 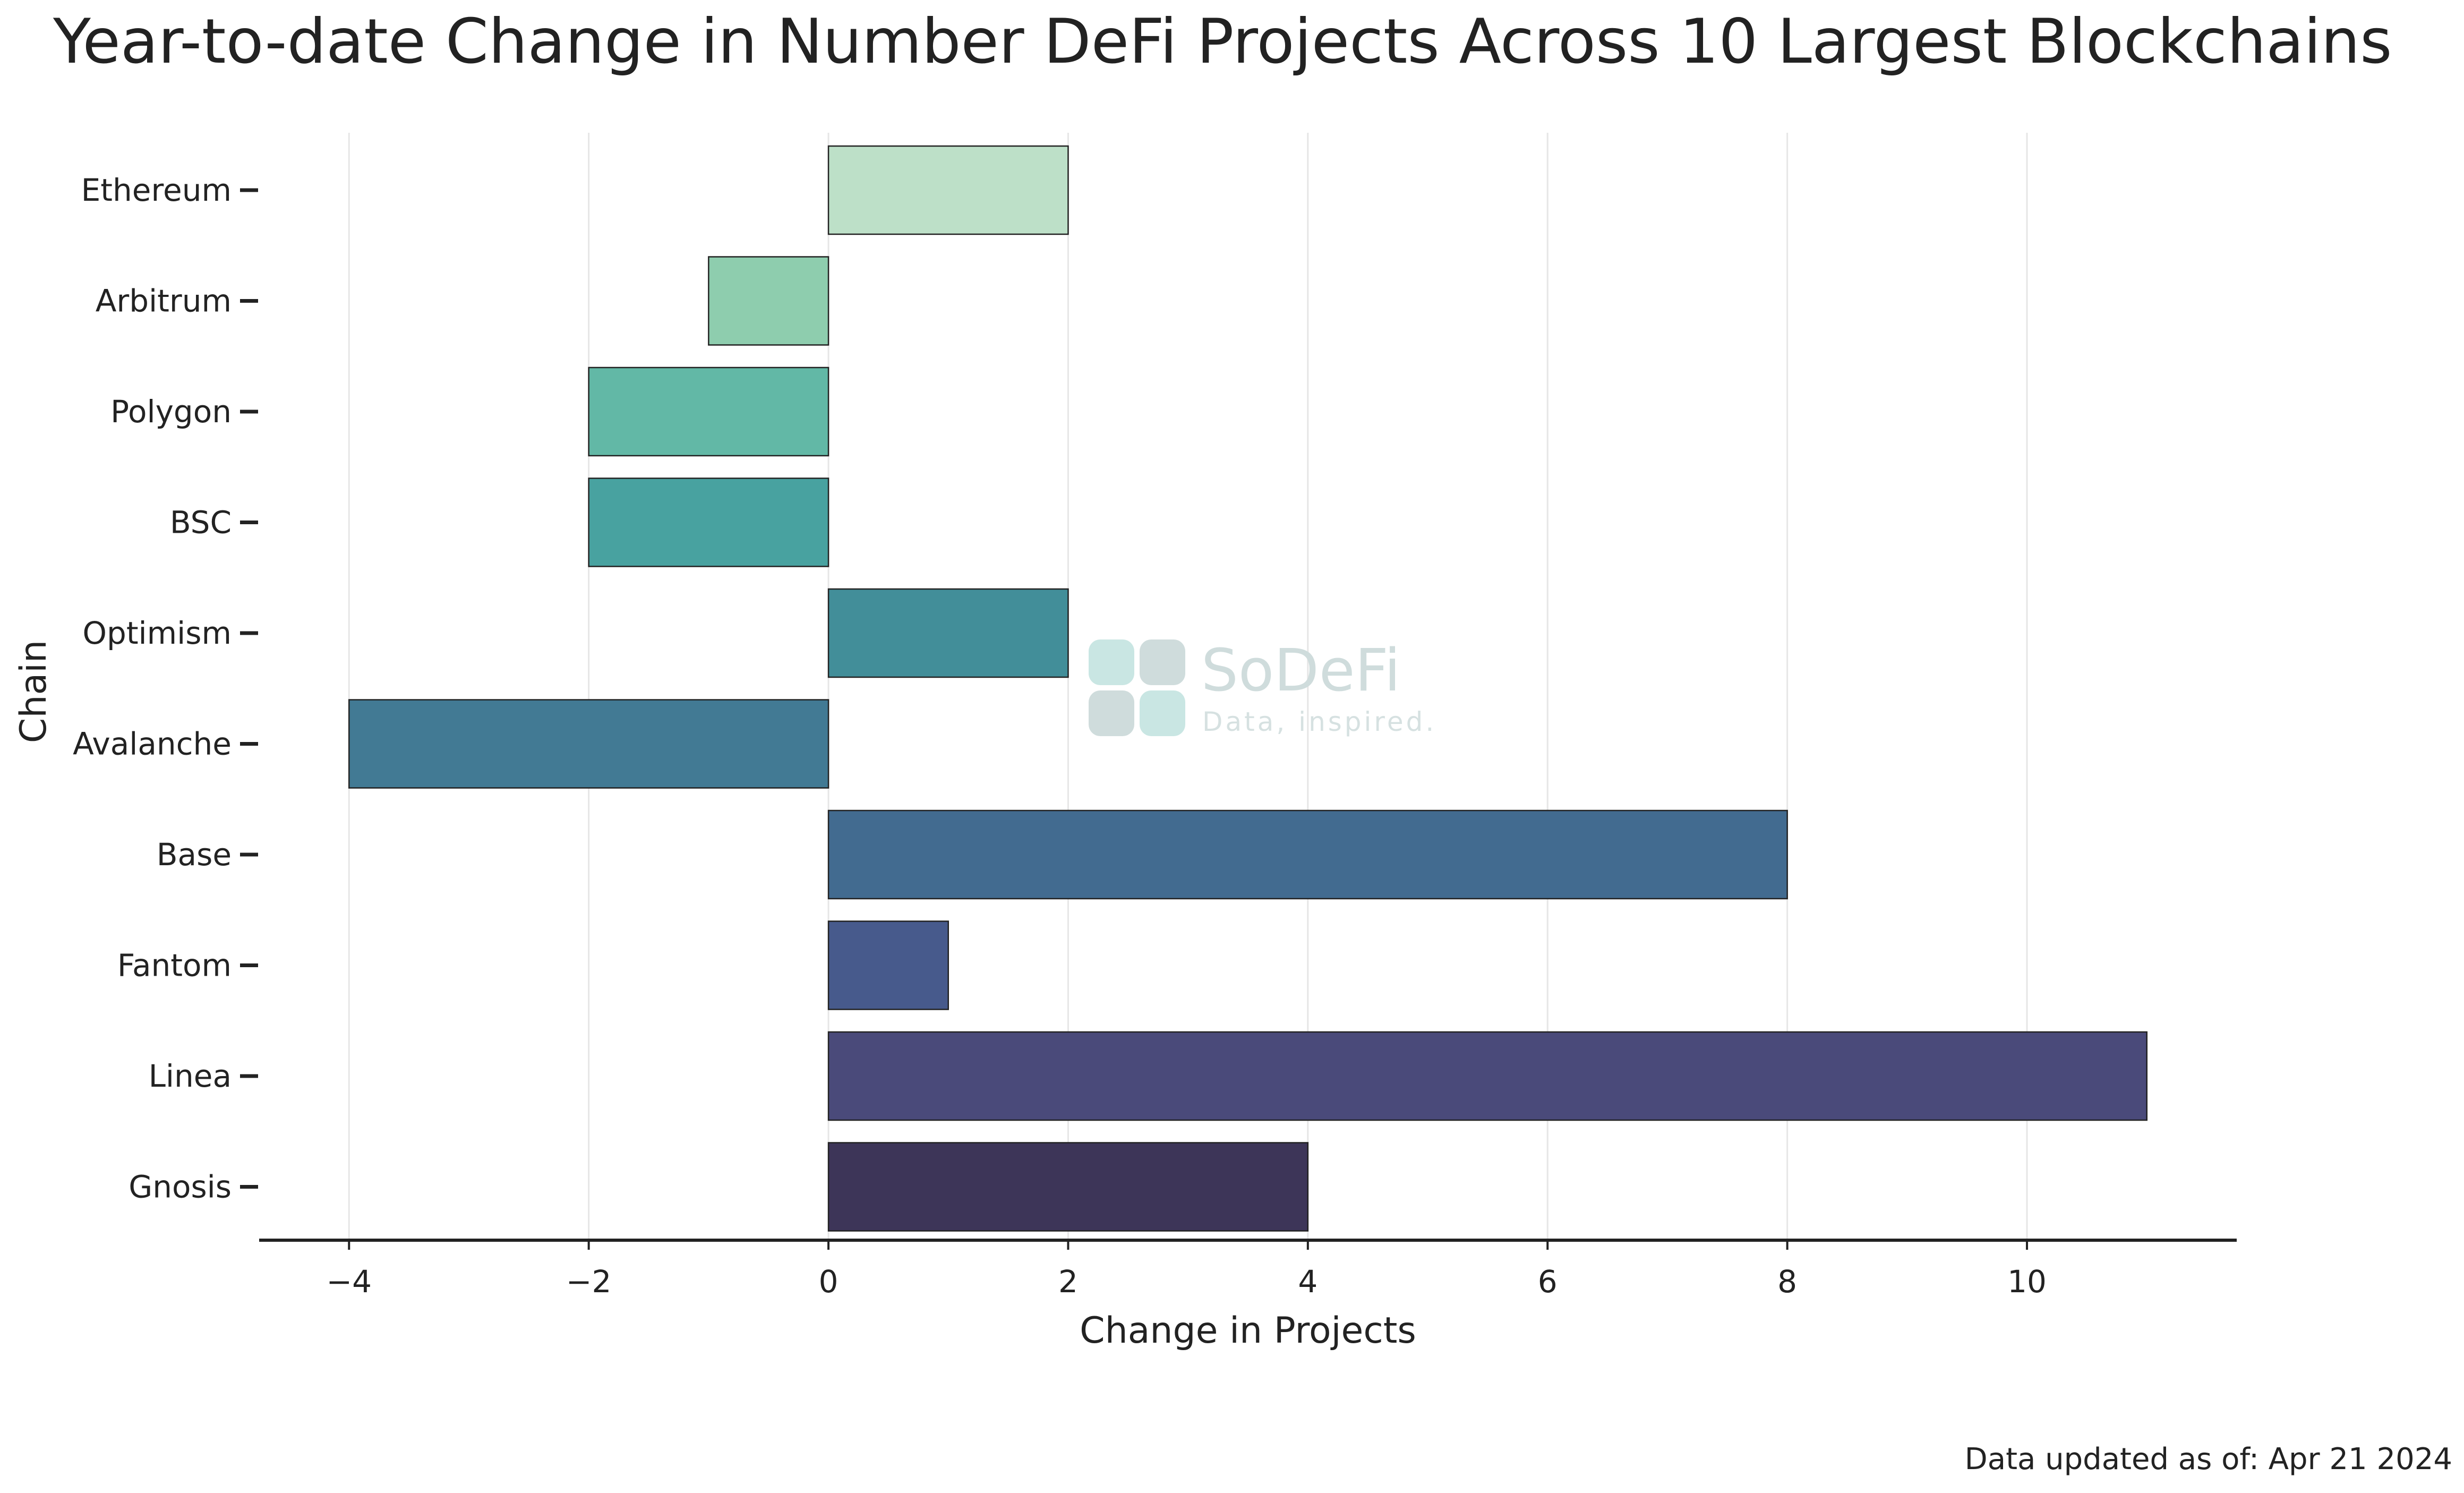 What do you see at coordinates (157, 633) in the screenshot?
I see `y-tick-label: Optimism` at bounding box center [157, 633].